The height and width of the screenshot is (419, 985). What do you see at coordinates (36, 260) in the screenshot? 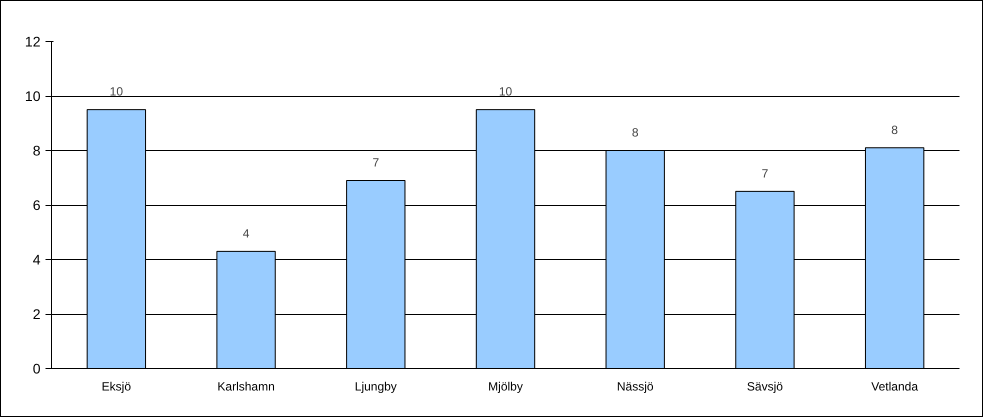
I see `y-tick-label: 4` at bounding box center [36, 260].